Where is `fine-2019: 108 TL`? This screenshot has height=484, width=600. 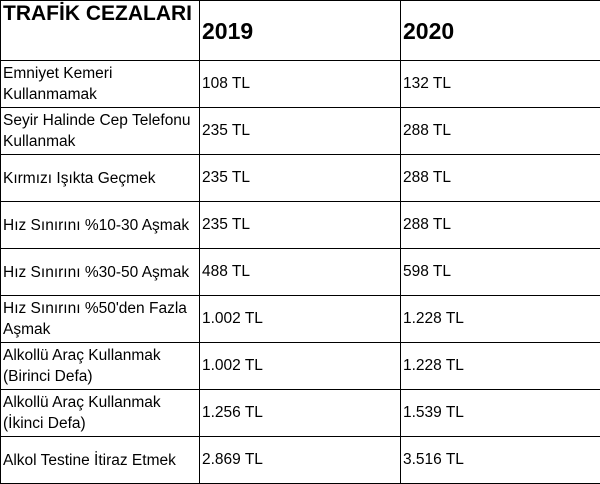 fine-2019: 108 TL is located at coordinates (300, 84).